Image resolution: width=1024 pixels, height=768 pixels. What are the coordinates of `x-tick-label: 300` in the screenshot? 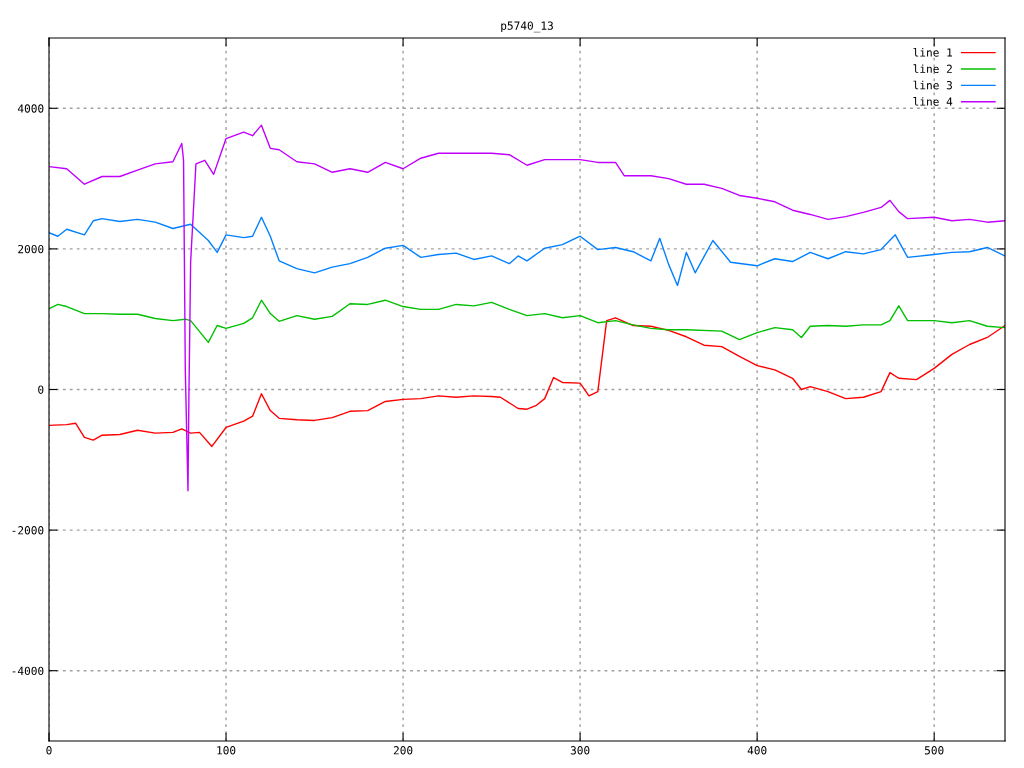 It's located at (580, 750).